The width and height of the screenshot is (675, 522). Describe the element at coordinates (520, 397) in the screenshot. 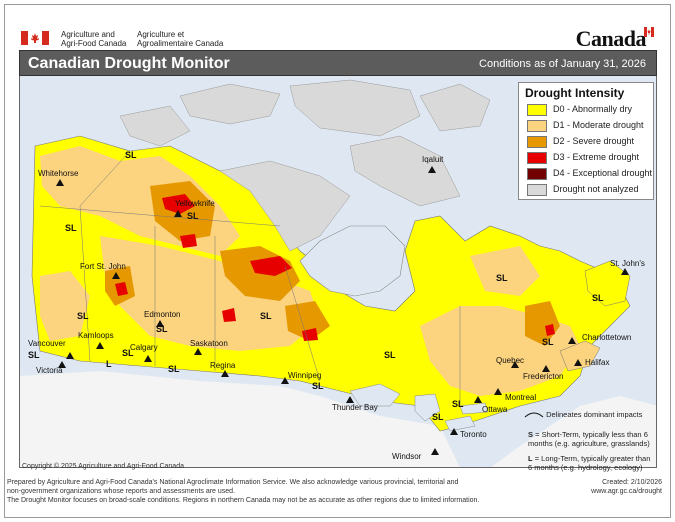

I see `city-label-montreal: Montreal` at that location.